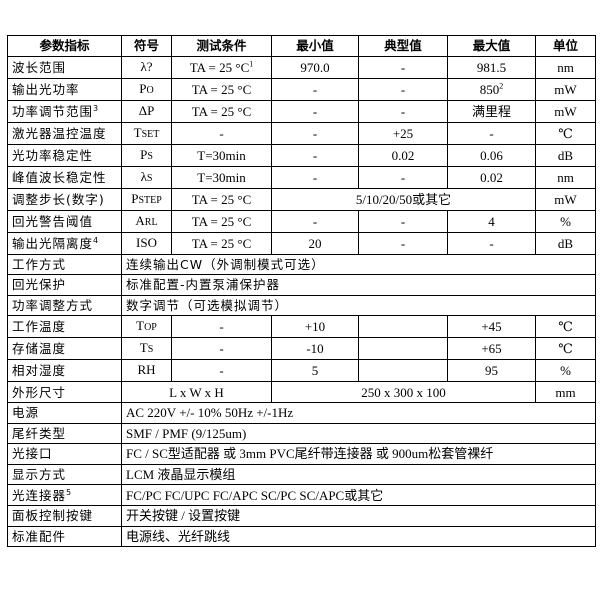 The image size is (600, 600). Describe the element at coordinates (64, 495) in the screenshot. I see `param-name: 光连接器5` at that location.